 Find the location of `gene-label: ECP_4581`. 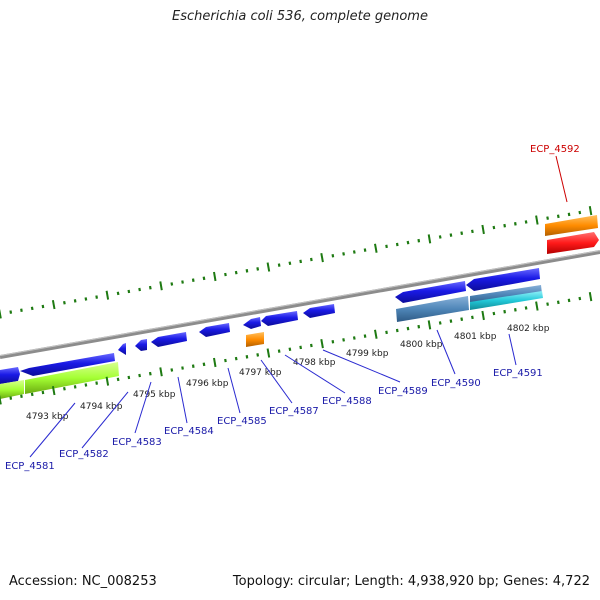

gene-label: ECP_4581 is located at coordinates (30, 466).